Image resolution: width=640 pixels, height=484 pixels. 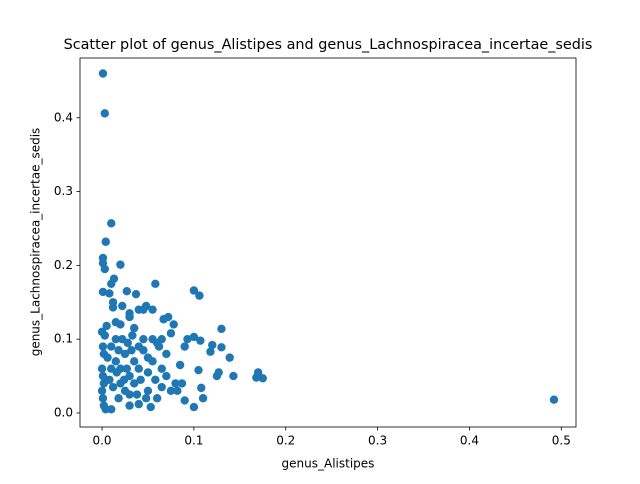 What do you see at coordinates (469, 441) in the screenshot?
I see `x-tick-label: 0.4` at bounding box center [469, 441].